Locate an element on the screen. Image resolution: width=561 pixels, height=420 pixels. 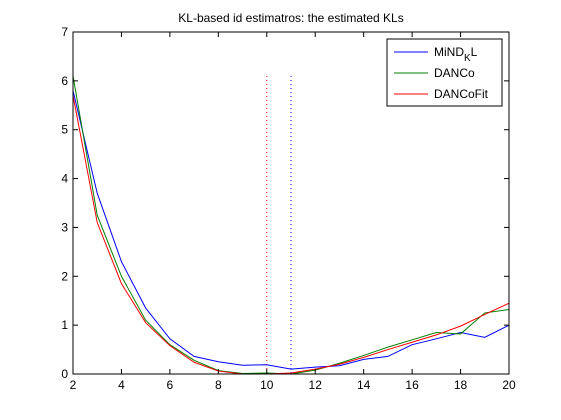
legend-label-0: MiNDKL is located at coordinates (456, 54).